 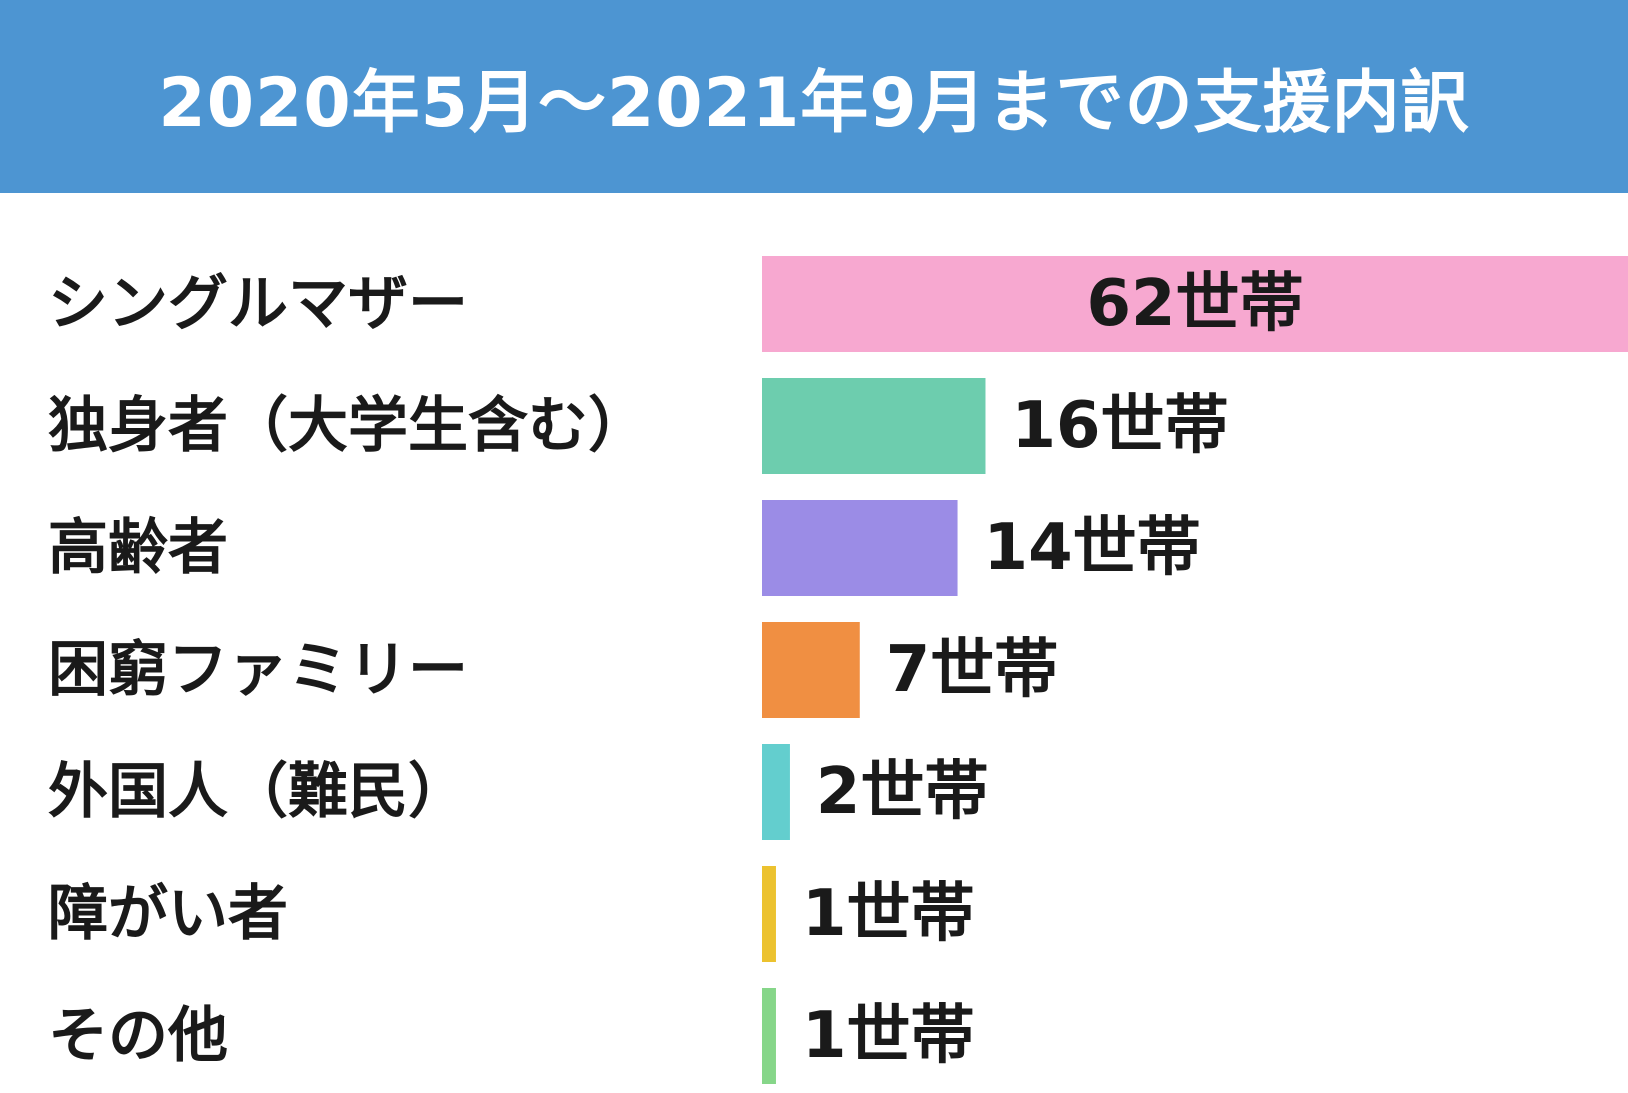 I want to click on category-label: 障がい者, so click(x=168, y=914).